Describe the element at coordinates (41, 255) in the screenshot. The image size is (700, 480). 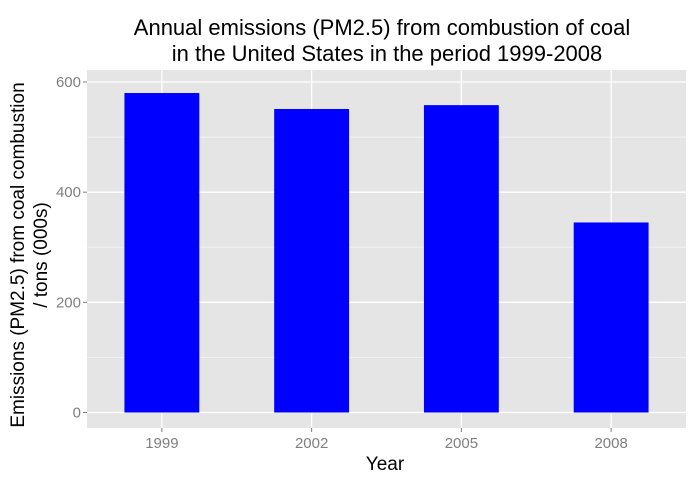
I see `y-axis-title-line-2: / tons (000s)` at that location.